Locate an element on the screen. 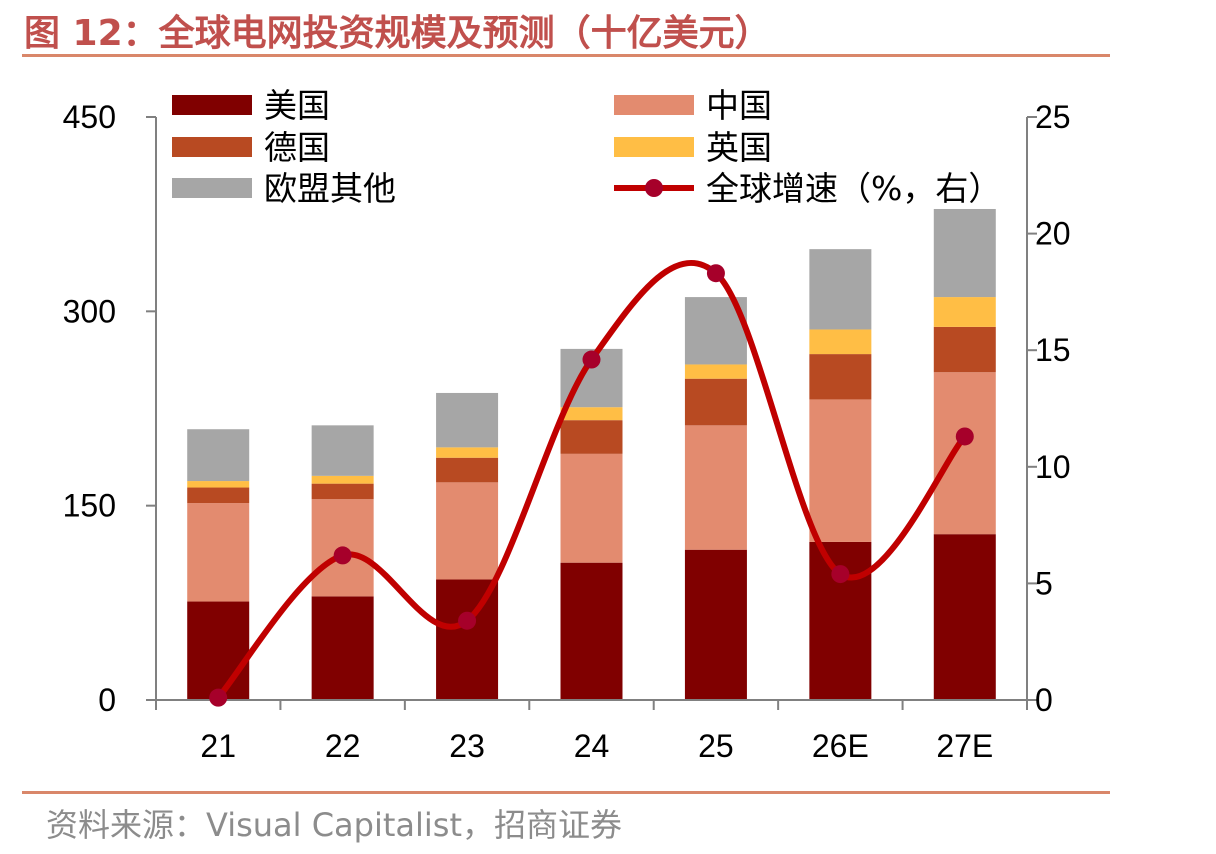 This screenshot has height=854, width=1216. growth-point-27E is located at coordinates (964, 436).